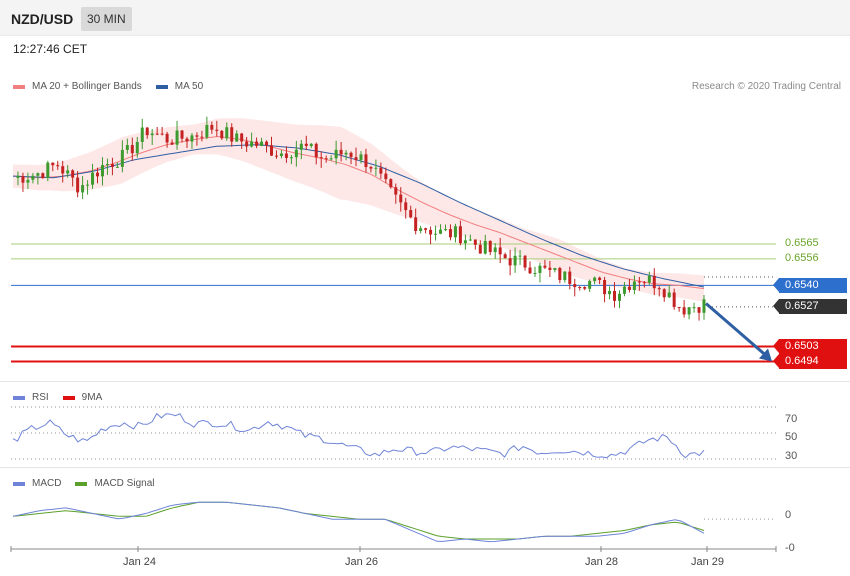 The width and height of the screenshot is (850, 576). Describe the element at coordinates (68, 397) in the screenshot. I see `legend-swatch-rsi-ma` at that location.